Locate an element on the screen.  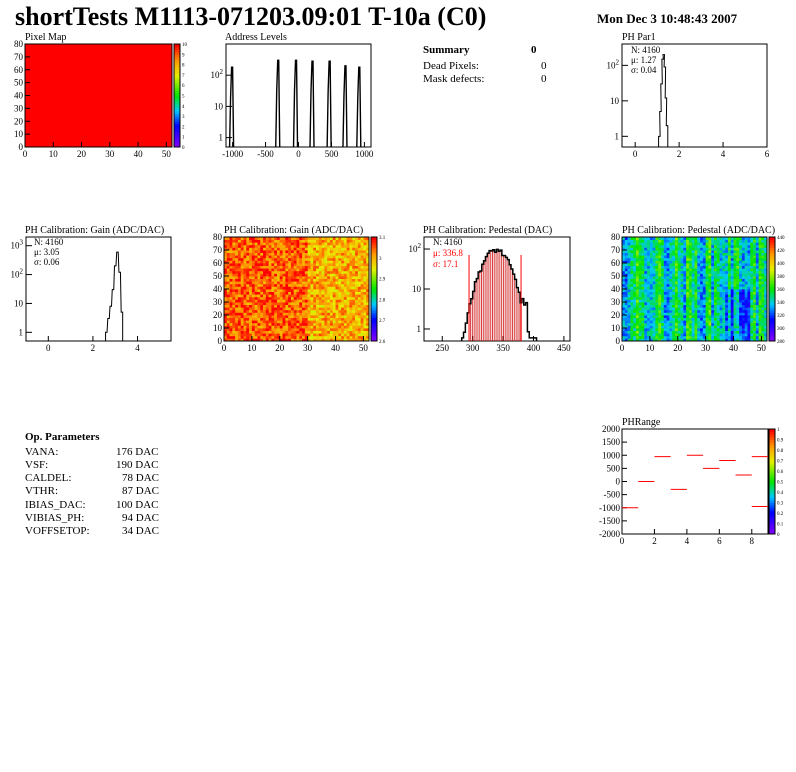
pixel-map-xtick-label: 10 is located at coordinates (54, 154).